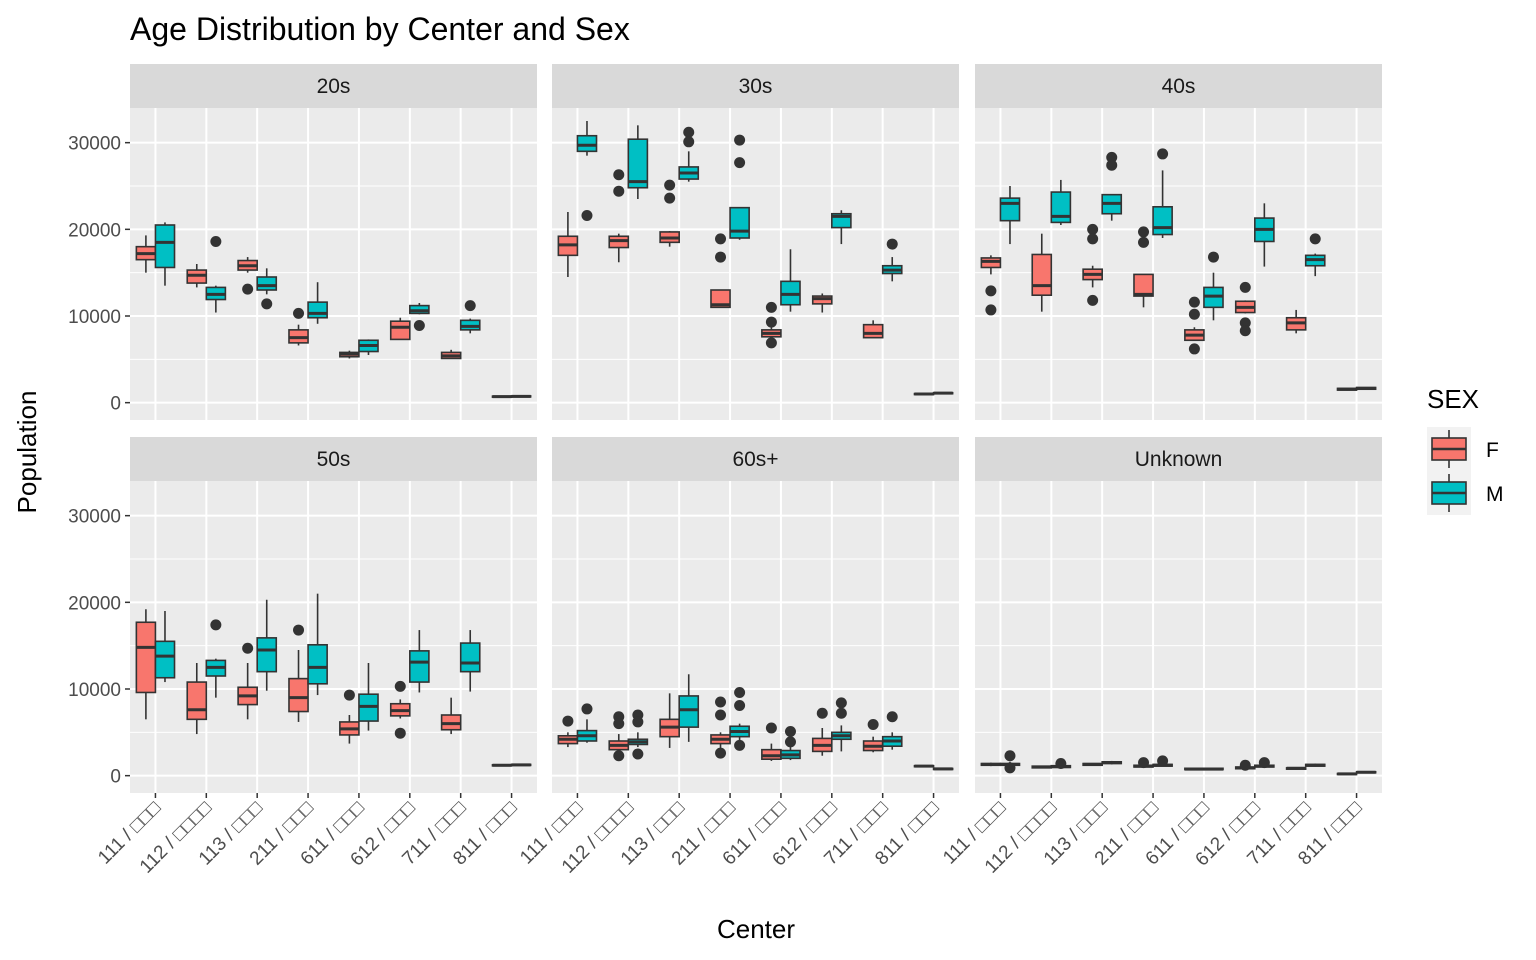 This screenshot has width=1536, height=960. I want to click on facet-strip-label: 50s, so click(334, 459).